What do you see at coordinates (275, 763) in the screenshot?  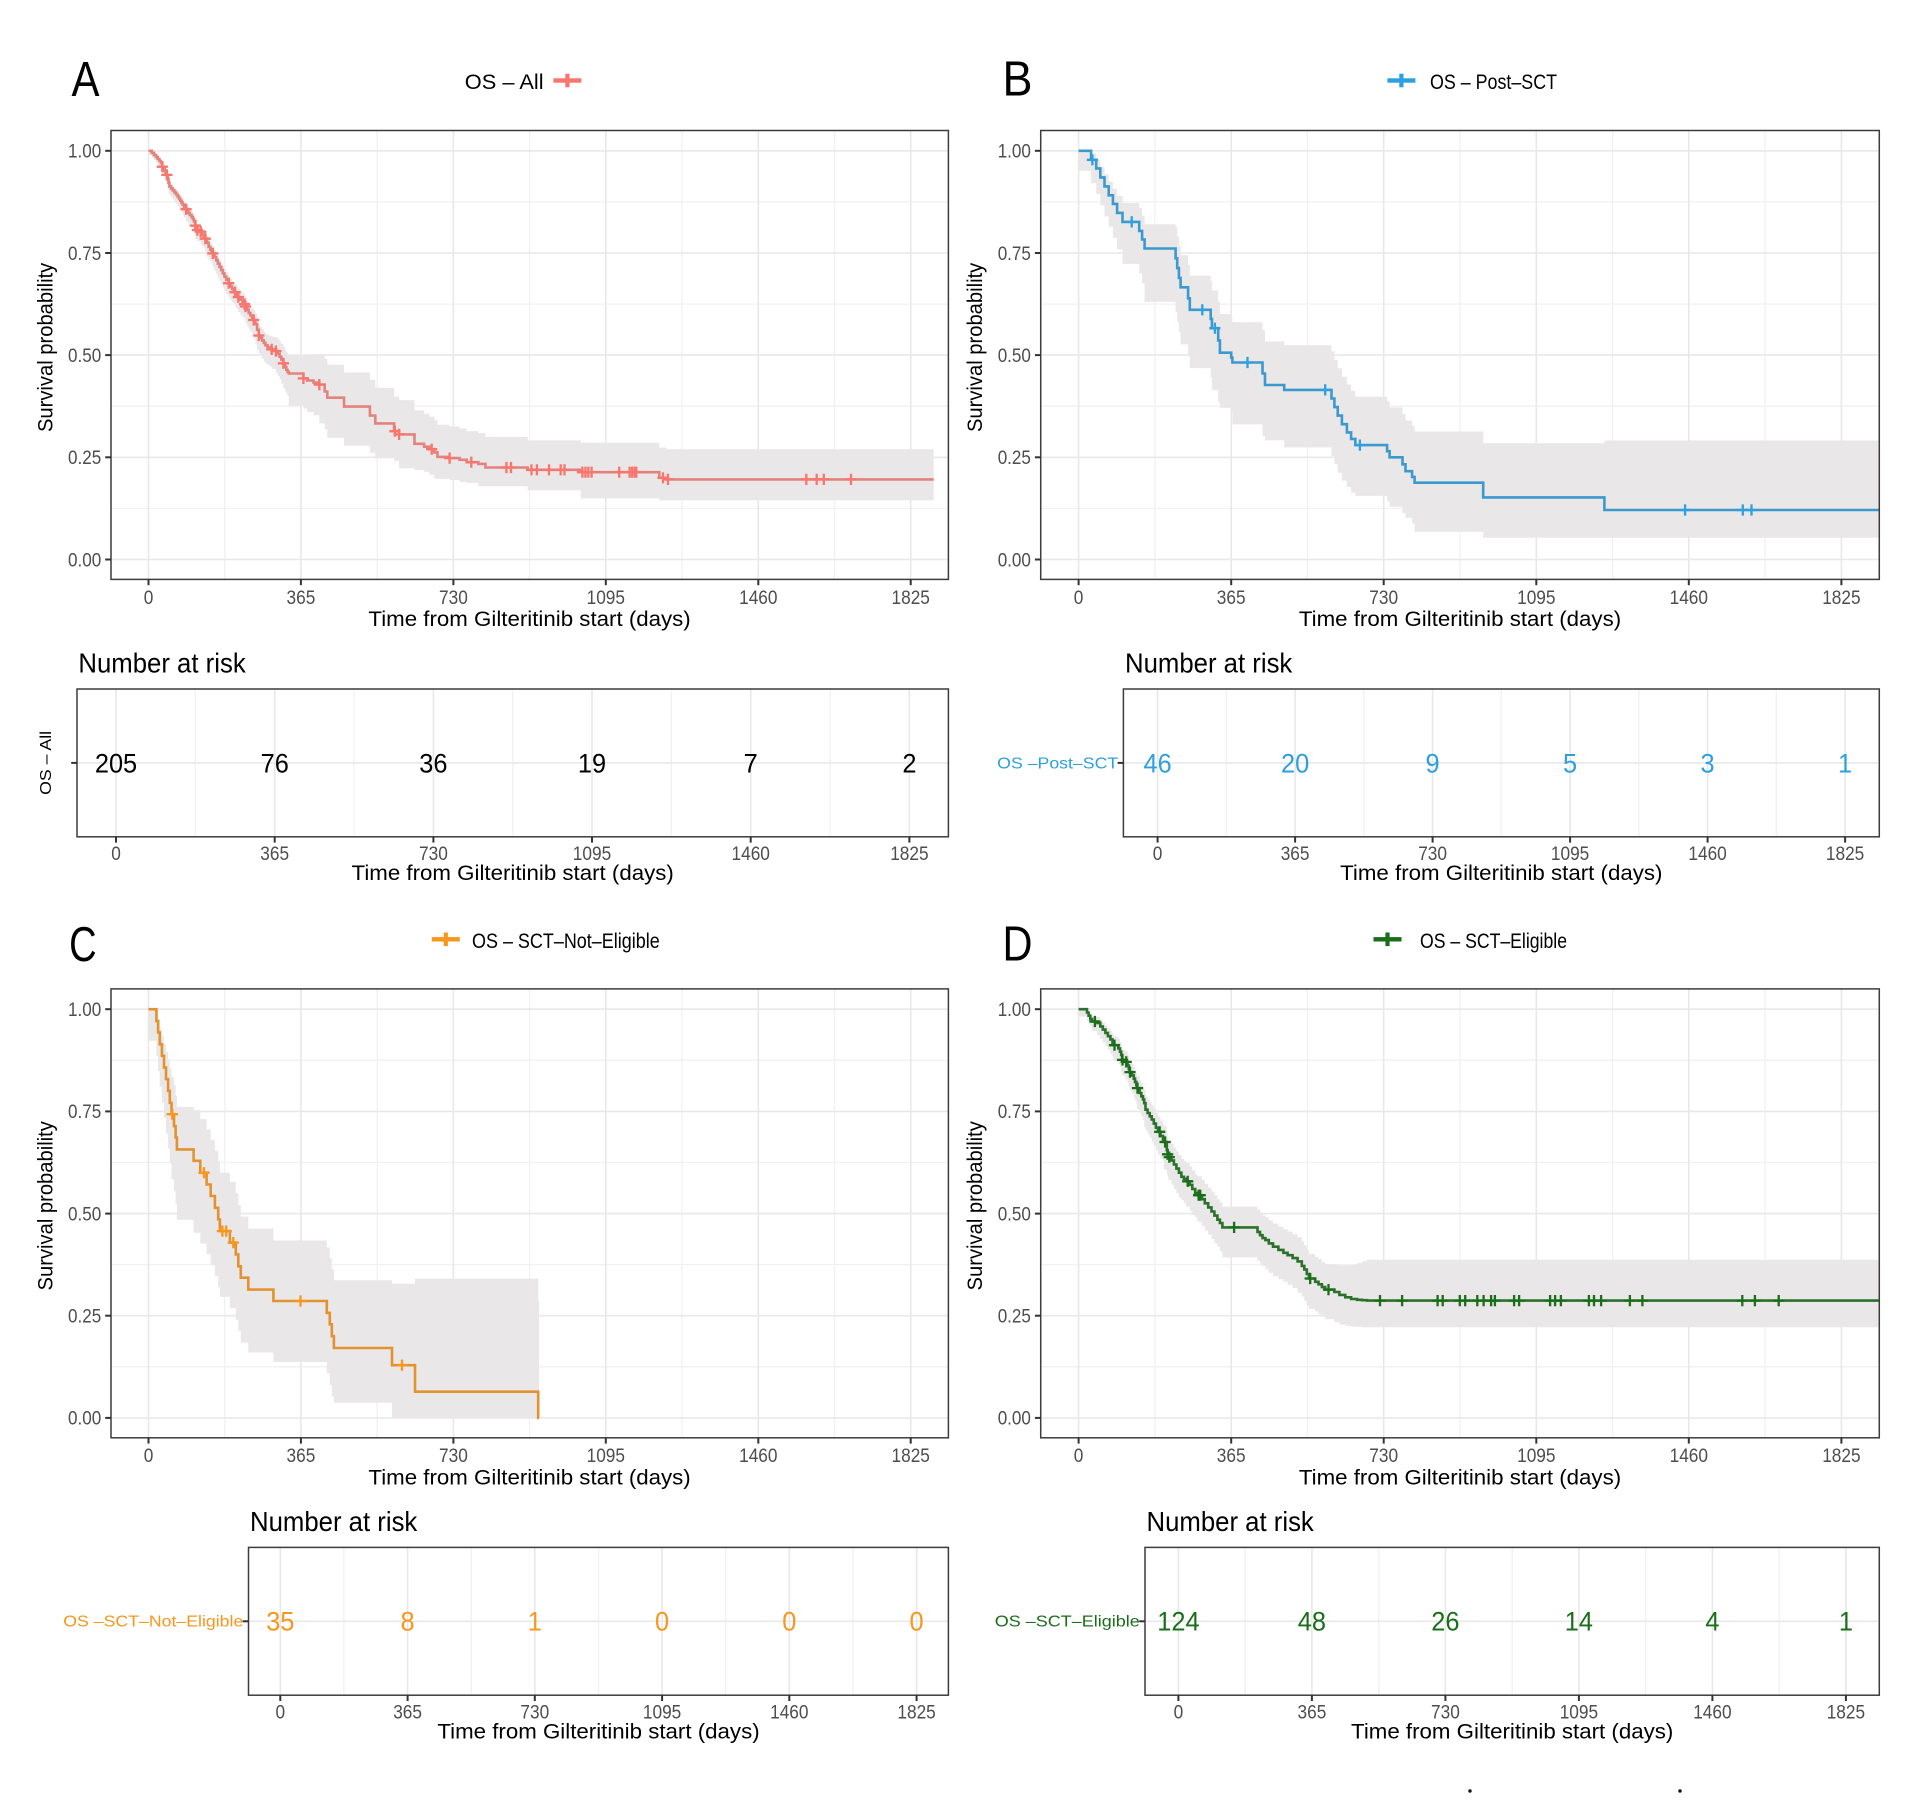 I see `svg-text: 76` at bounding box center [275, 763].